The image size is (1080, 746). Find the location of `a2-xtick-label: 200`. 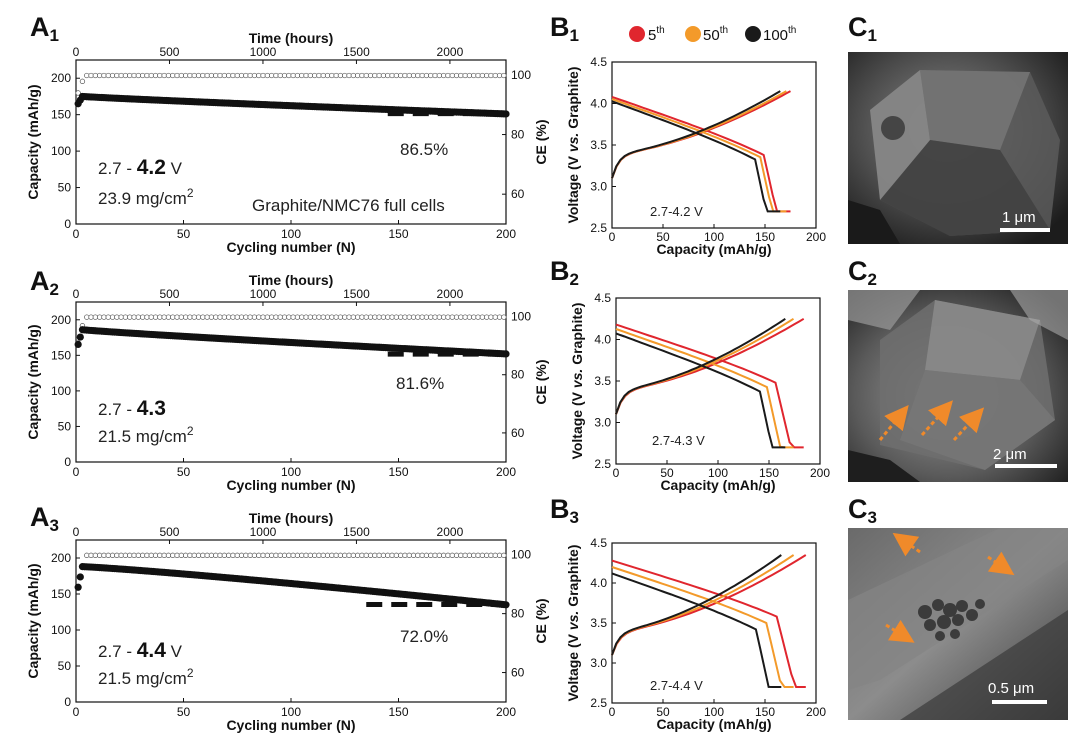

a2-xtick-label: 200 is located at coordinates (506, 472).